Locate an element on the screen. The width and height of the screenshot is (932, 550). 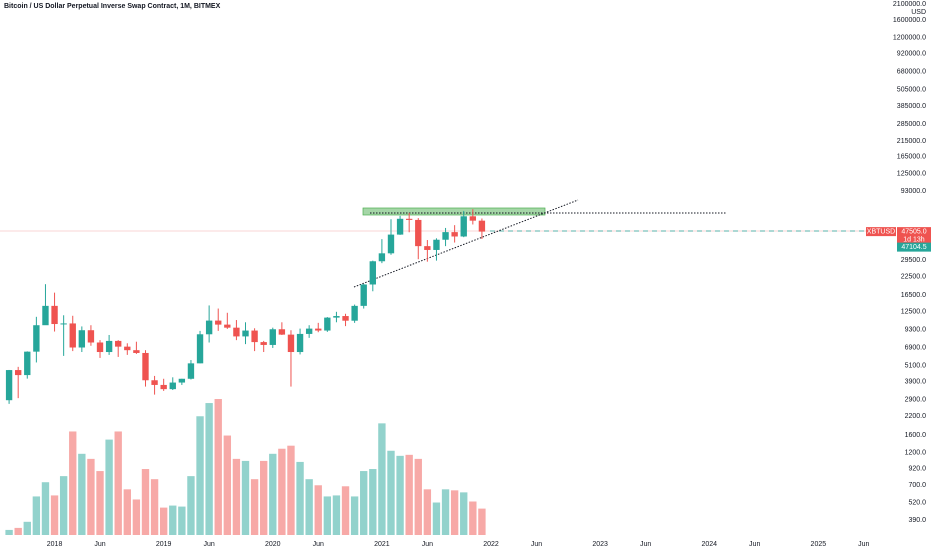
x-tick-label: 2018 is located at coordinates (55, 544).